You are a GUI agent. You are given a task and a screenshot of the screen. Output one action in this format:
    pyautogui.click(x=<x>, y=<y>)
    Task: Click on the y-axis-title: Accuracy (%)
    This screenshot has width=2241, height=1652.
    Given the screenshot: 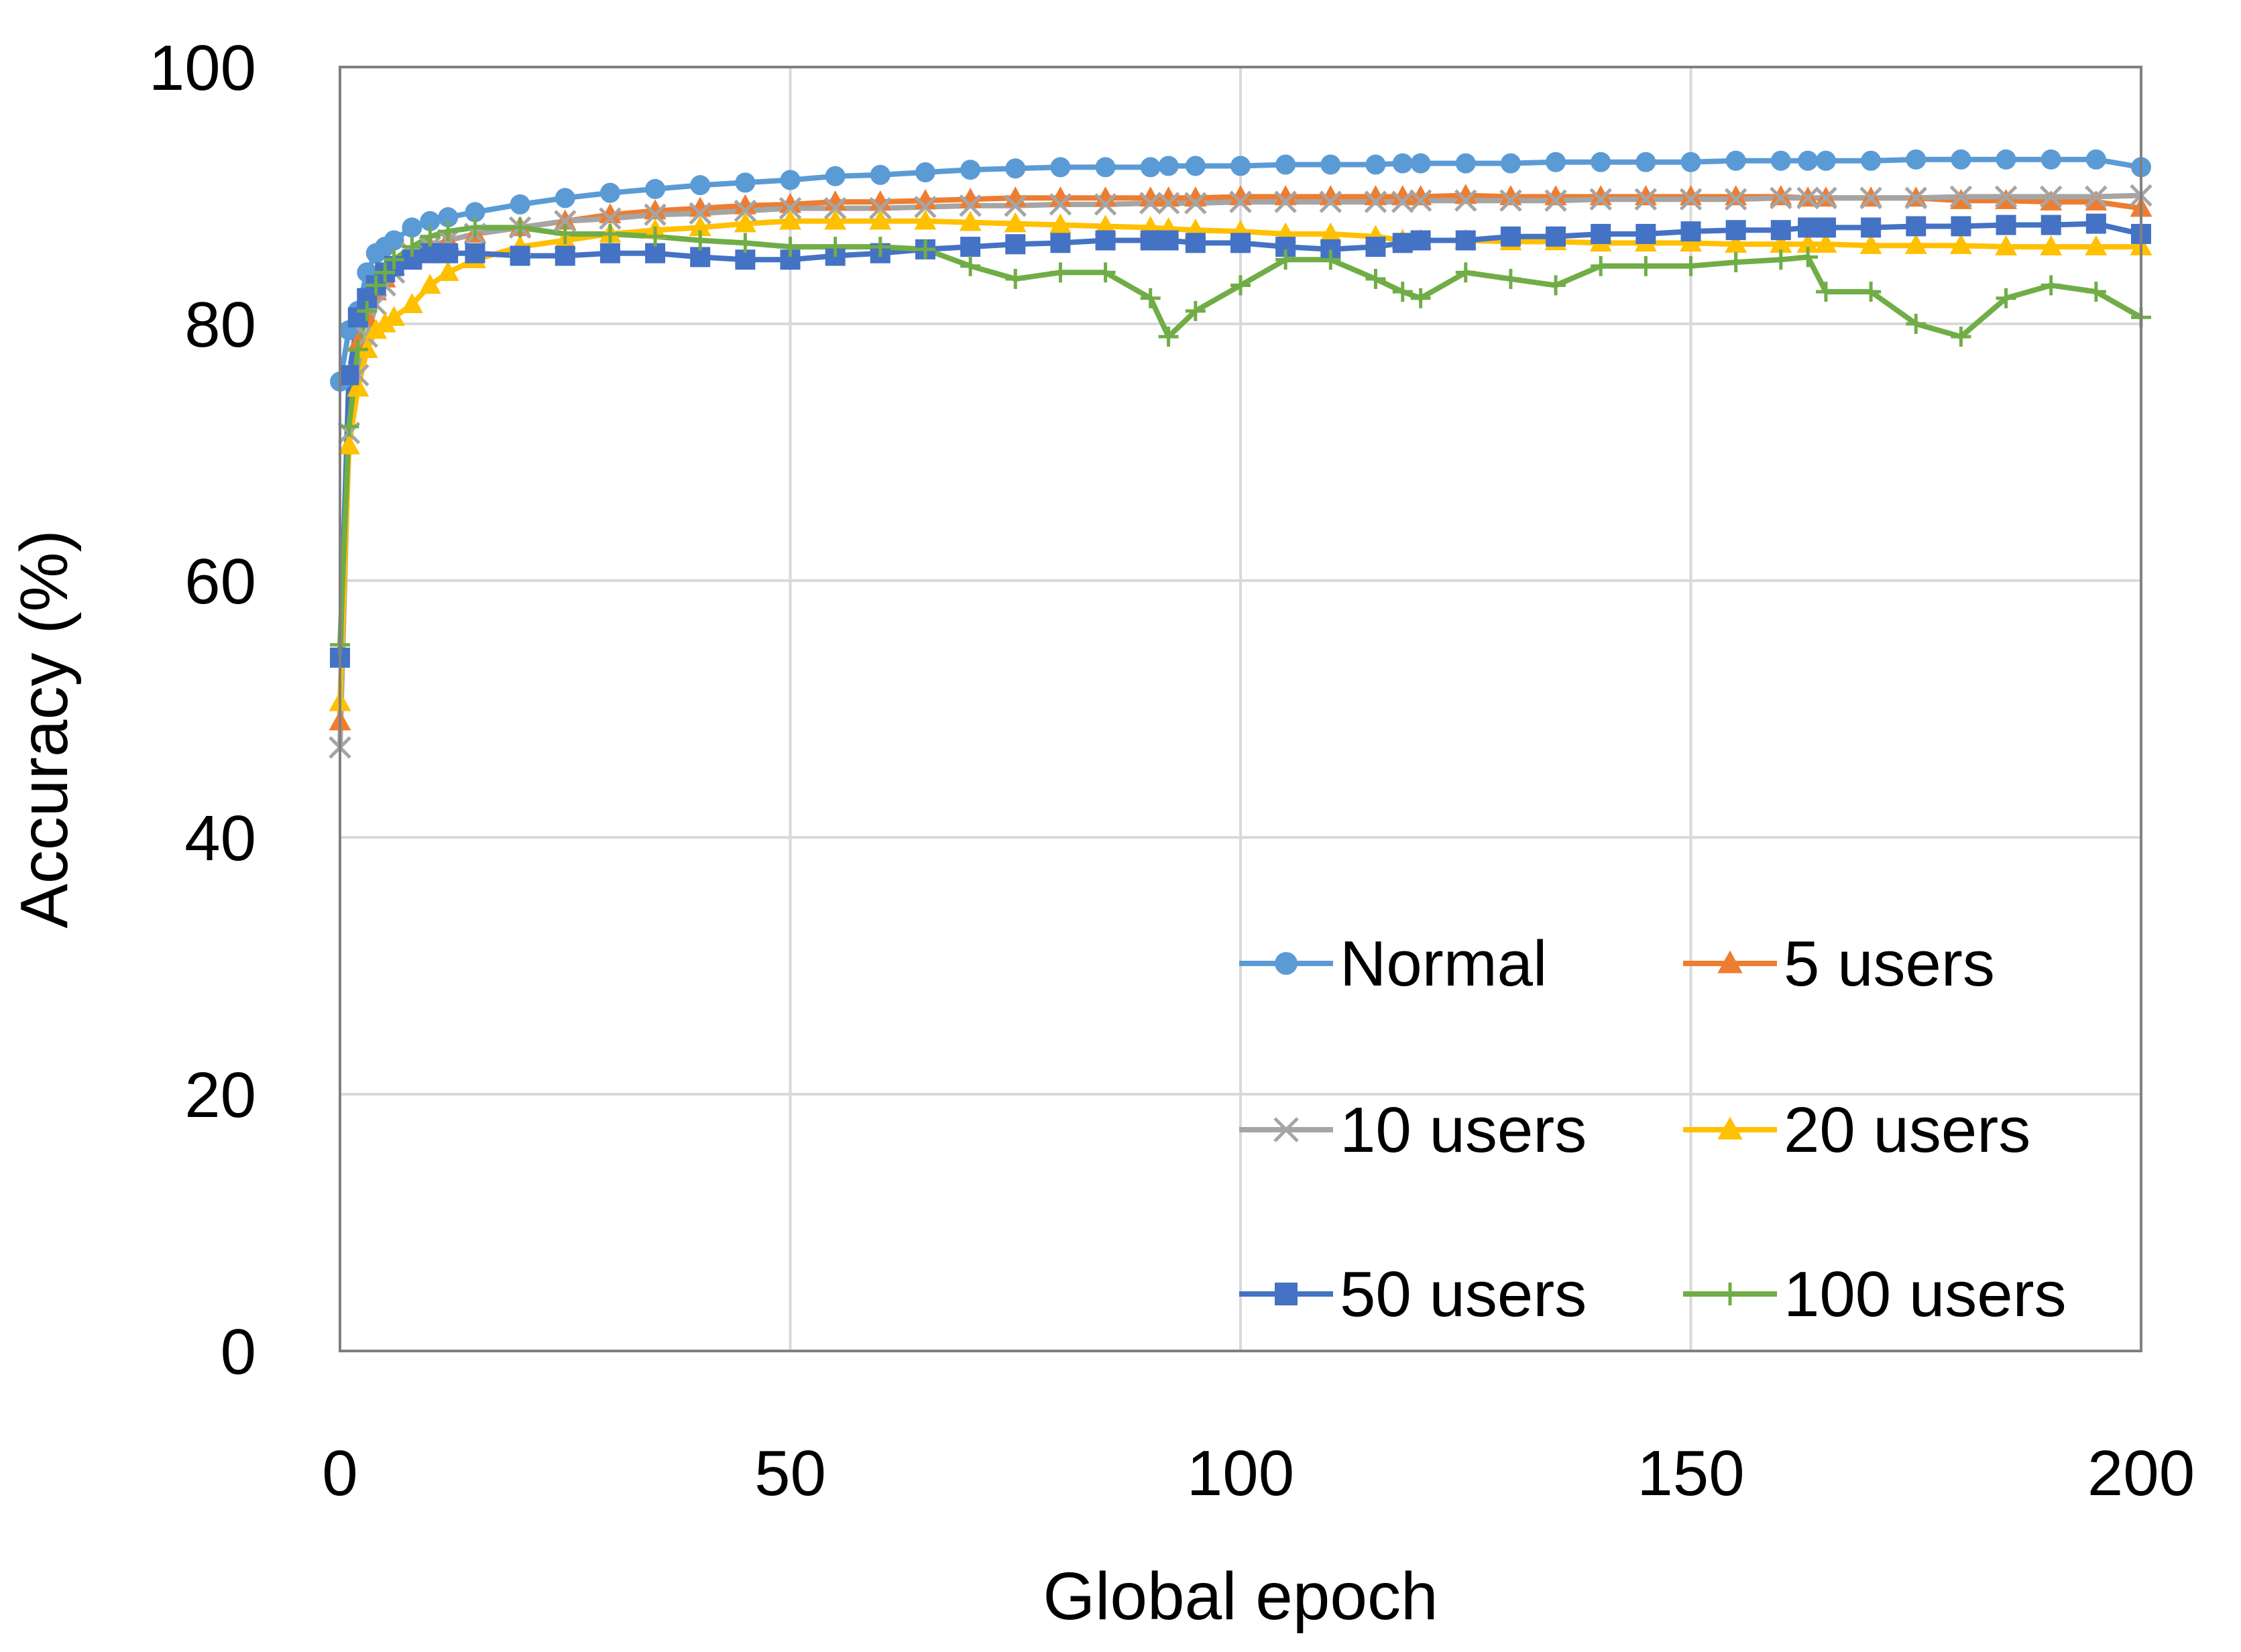 What is the action you would take?
    pyautogui.click(x=44, y=729)
    